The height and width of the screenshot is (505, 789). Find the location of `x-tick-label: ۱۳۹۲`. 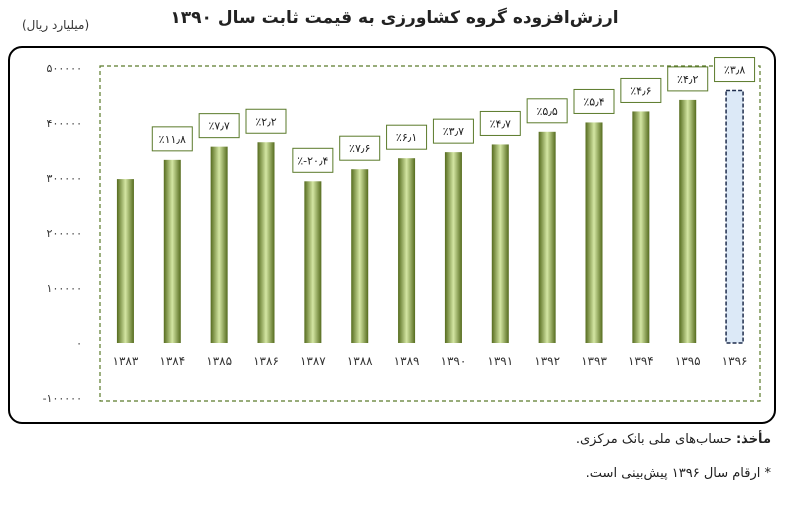

x-tick-label: ۱۳۹۲ is located at coordinates (547, 361).